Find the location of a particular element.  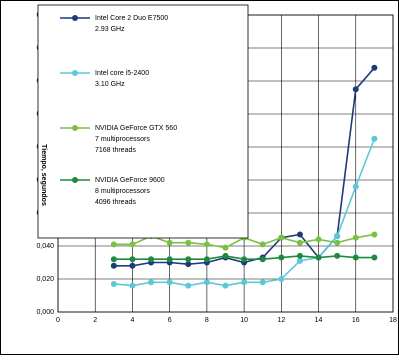

y-tick-label: 0,040 is located at coordinates (45, 246).